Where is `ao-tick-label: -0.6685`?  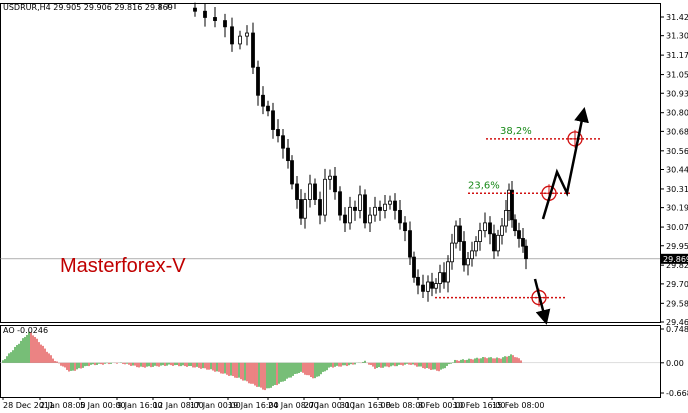 ao-tick-label: -0.6685 is located at coordinates (677, 393).